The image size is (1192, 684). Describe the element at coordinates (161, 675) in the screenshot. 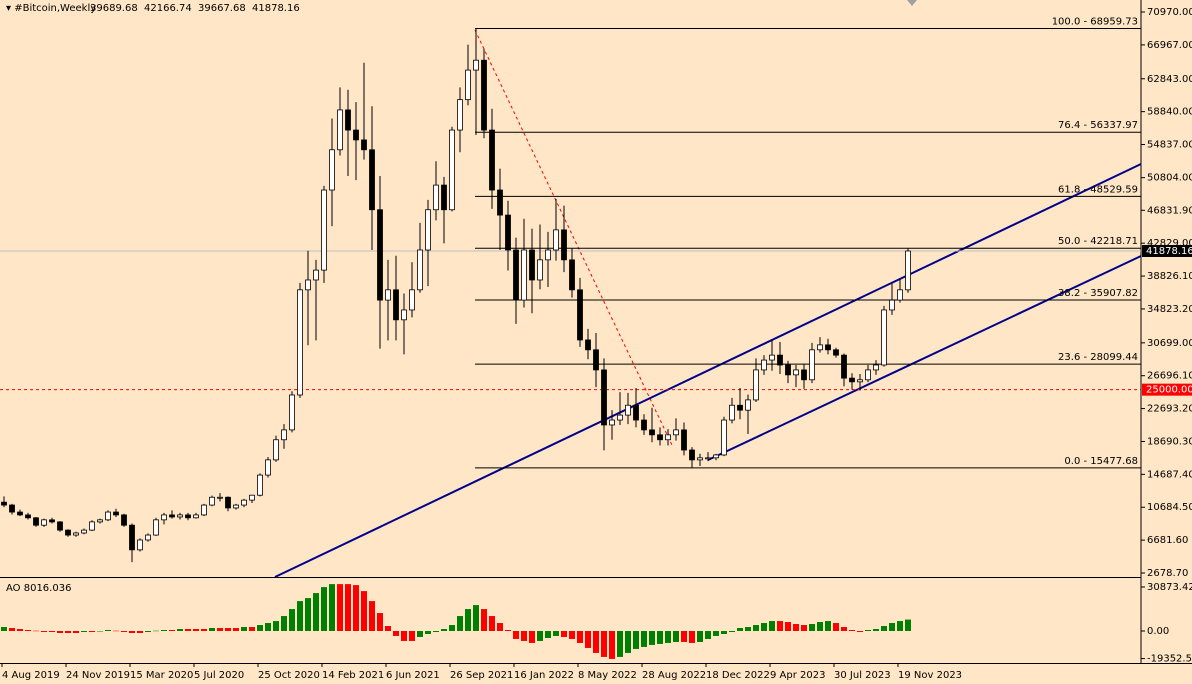

I see `x-tick-label: 15 Mar 2020` at that location.